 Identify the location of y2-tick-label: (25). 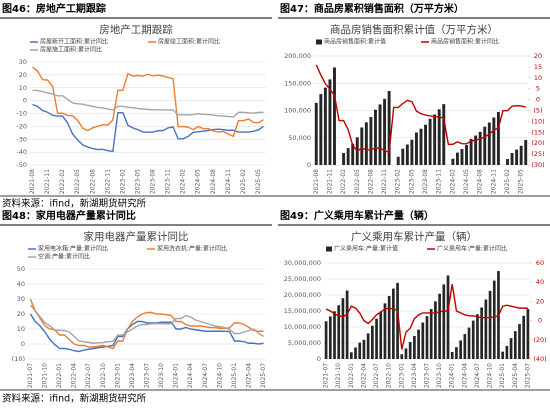
(537, 154).